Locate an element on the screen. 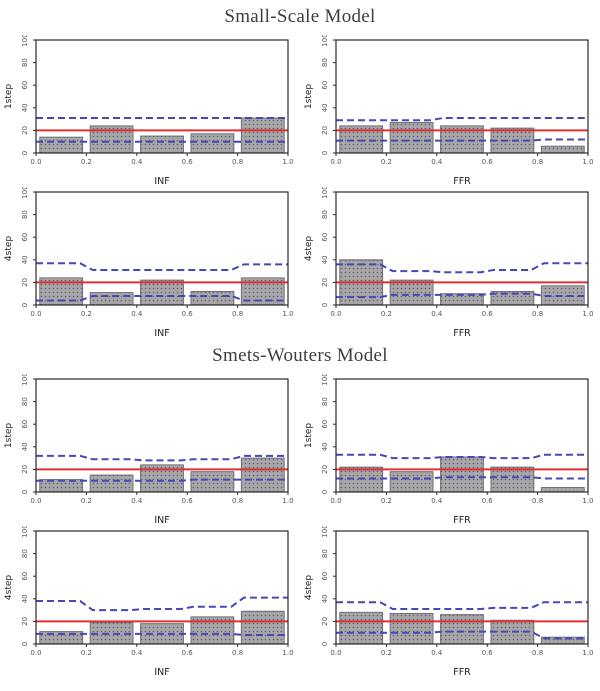  chart-sw-4step-inf: 0.0 0.2 0.4 0.6 0.8 1.0 0 20 40 60 80 100 4step INF is located at coordinates (149, 602).